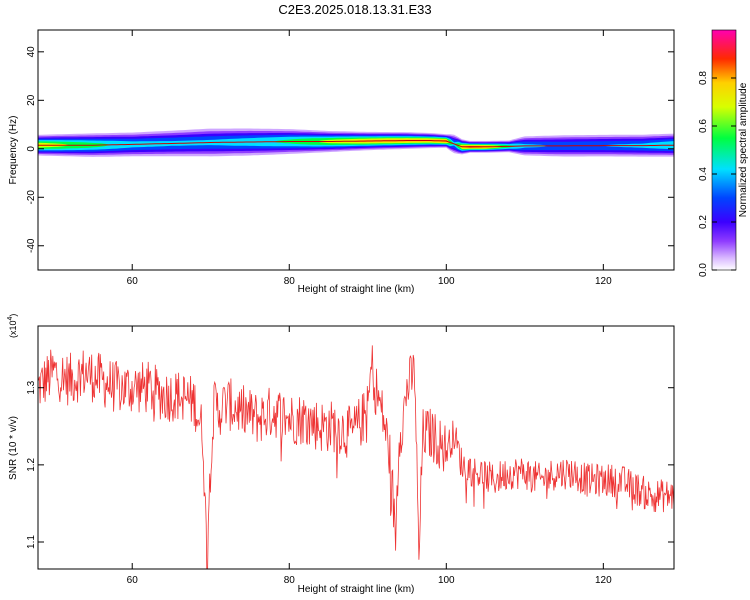 The image size is (750, 600). I want to click on spectrogram-y-tick-label: -20, so click(31, 197).